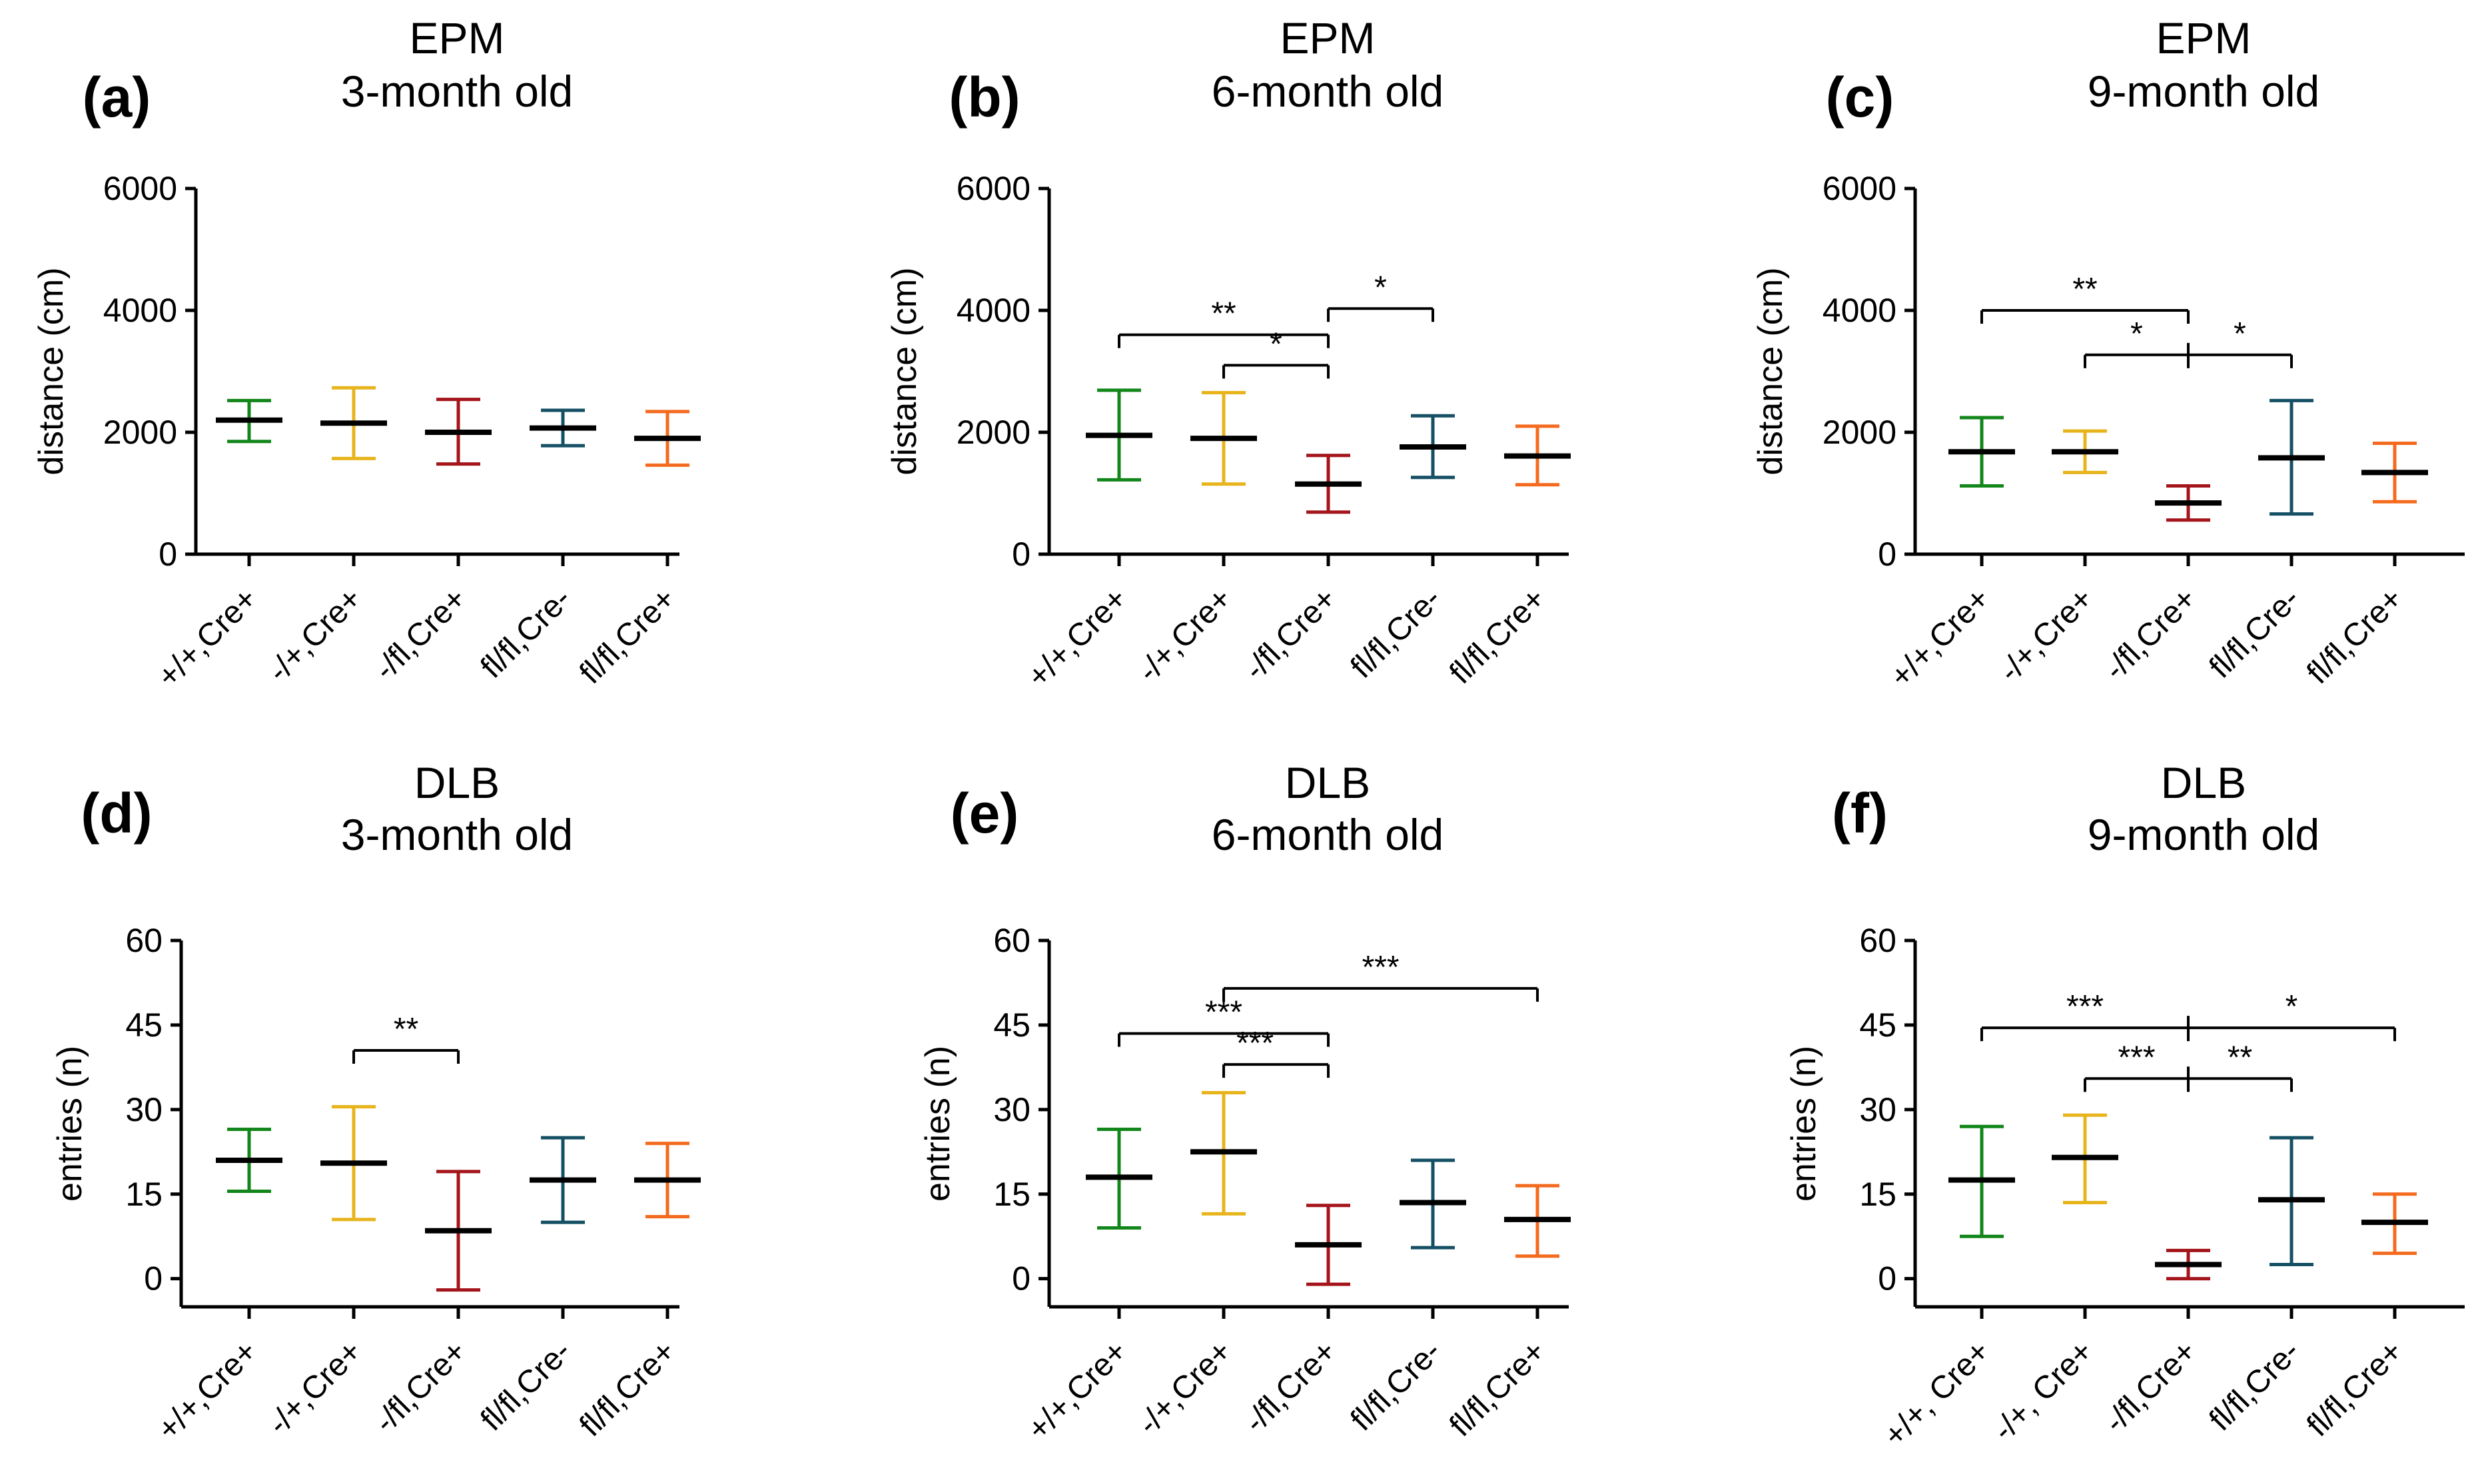 This screenshot has width=2486, height=1484. What do you see at coordinates (117, 97) in the screenshot?
I see `panel-letter: (a)` at bounding box center [117, 97].